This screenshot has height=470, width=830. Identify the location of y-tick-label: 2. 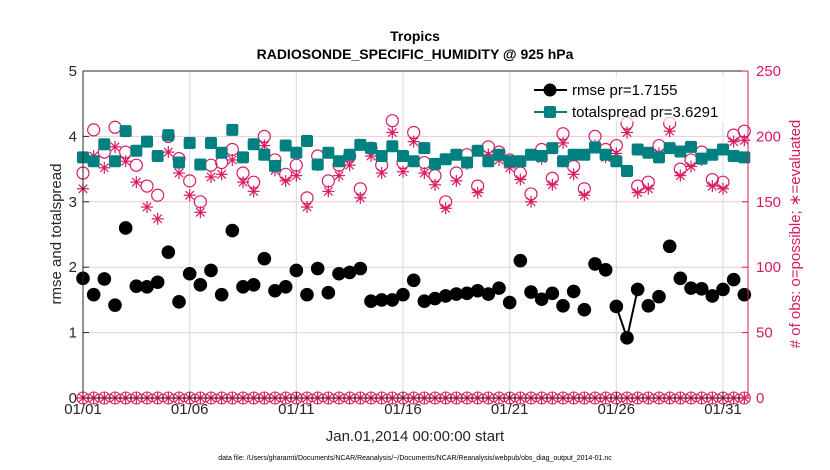
(73, 267).